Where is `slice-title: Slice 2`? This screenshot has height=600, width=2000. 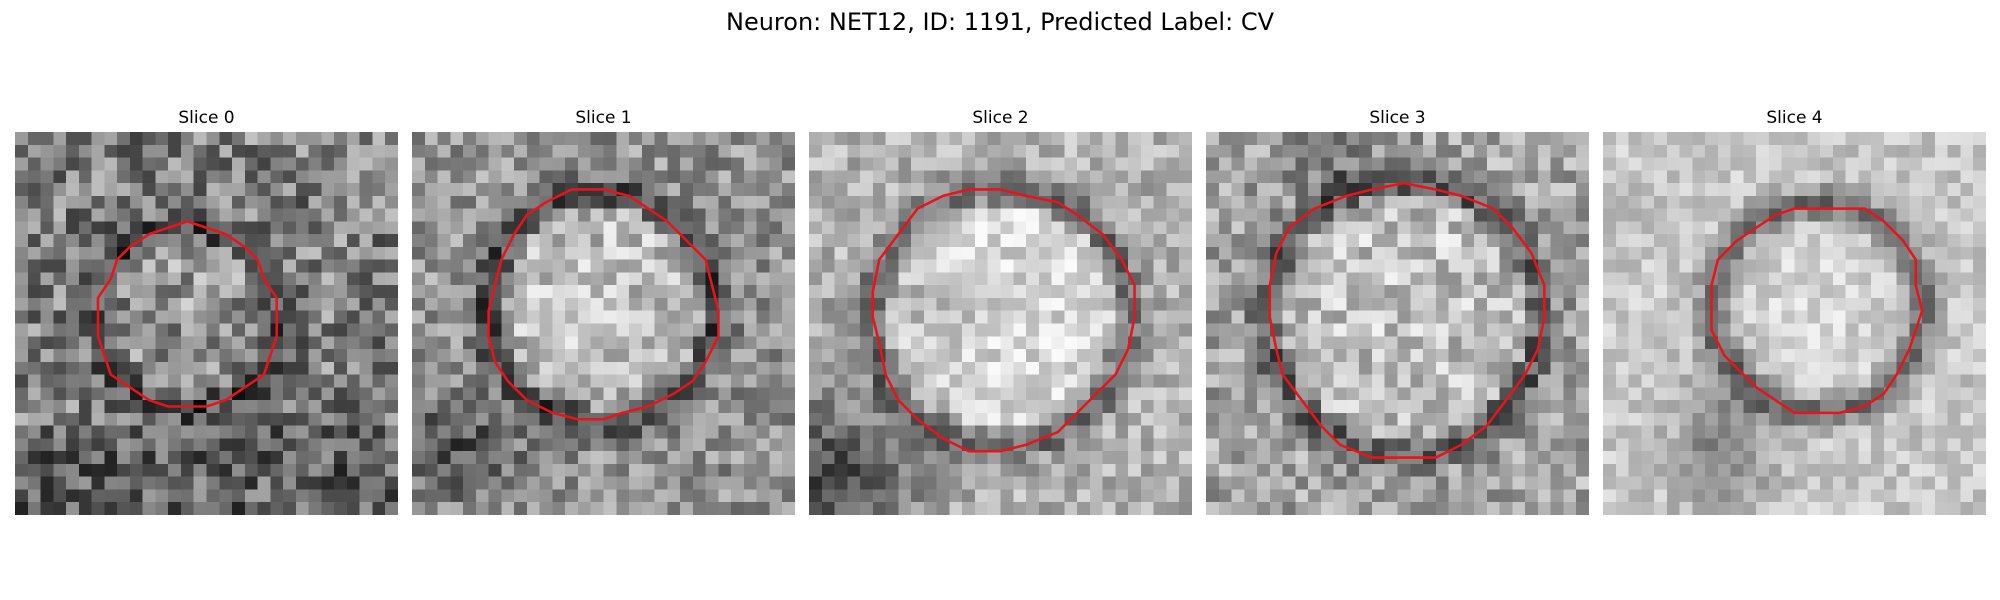
slice-title: Slice 2 is located at coordinates (1000, 118).